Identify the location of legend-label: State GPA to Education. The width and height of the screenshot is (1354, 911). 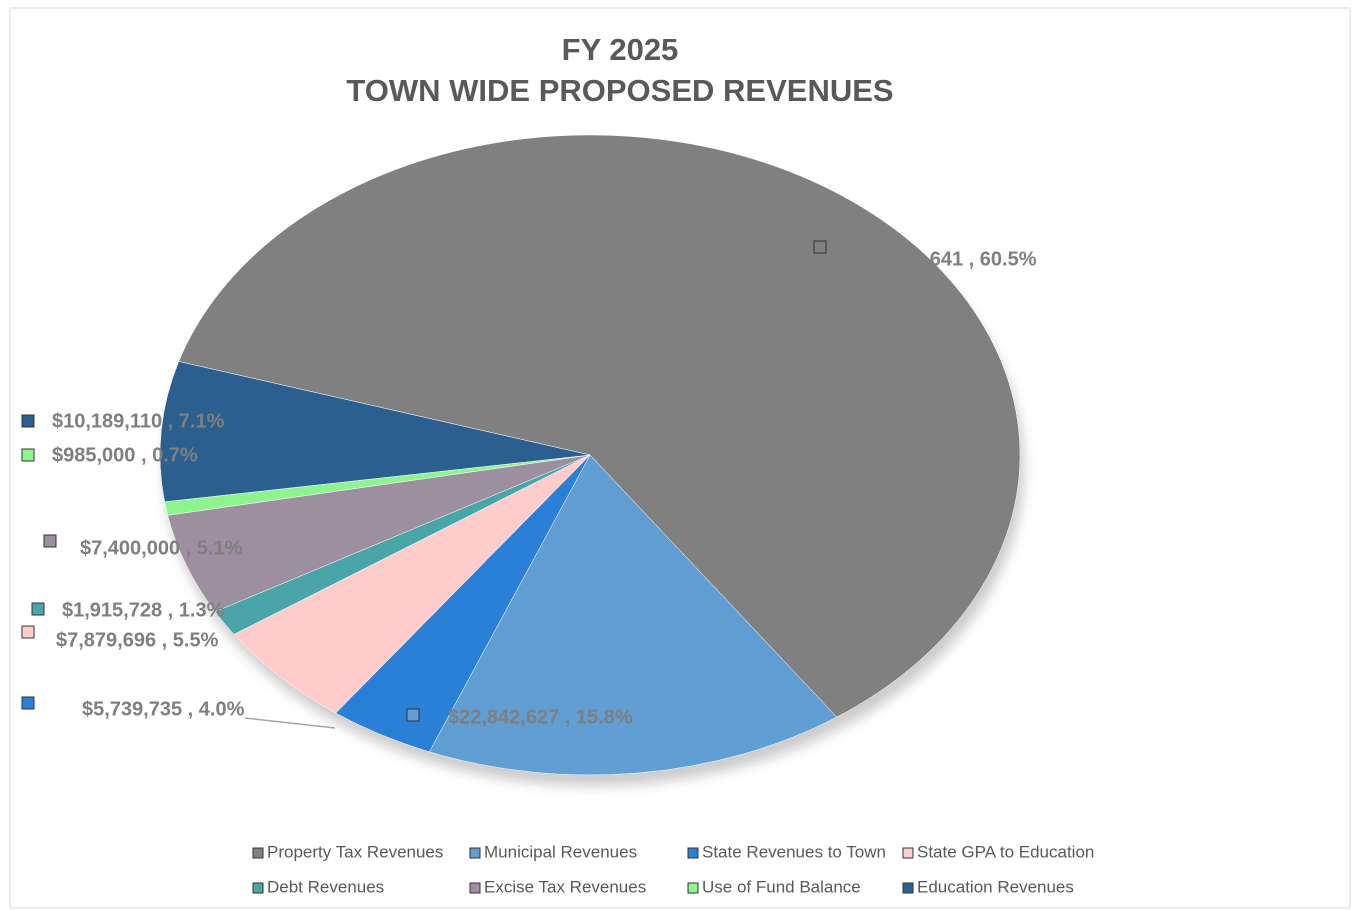
(1005, 851).